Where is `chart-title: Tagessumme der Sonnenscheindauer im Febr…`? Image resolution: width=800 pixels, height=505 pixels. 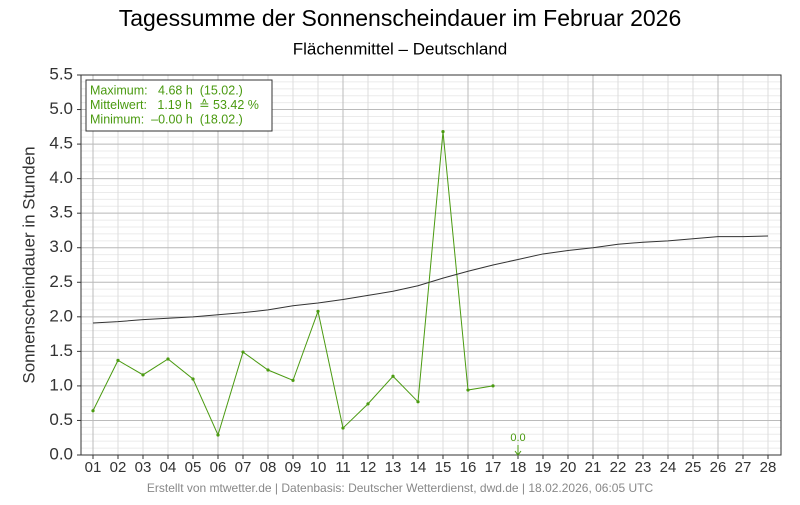
chart-title: Tagessumme der Sonnenscheindauer im Febr… is located at coordinates (400, 18).